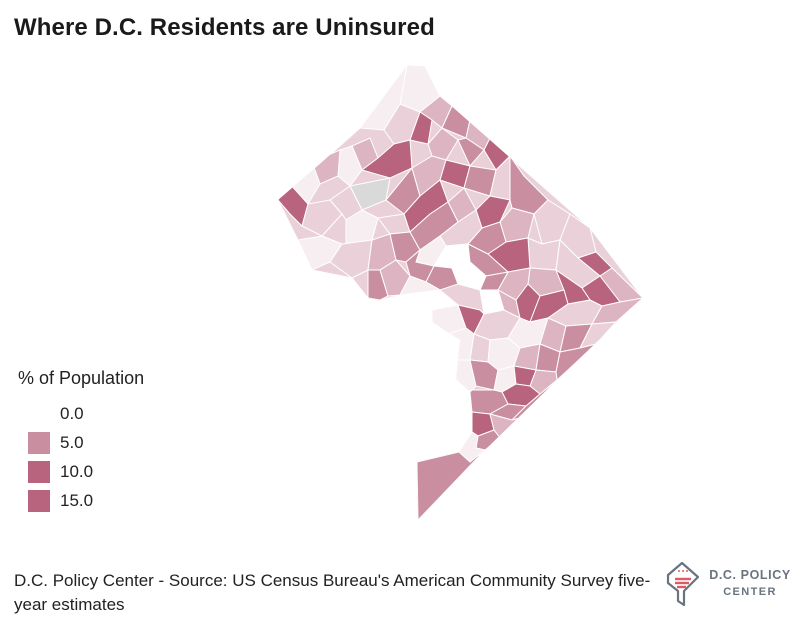 The height and width of the screenshot is (626, 802). I want to click on legend-label-3: 15.0, so click(77, 500).